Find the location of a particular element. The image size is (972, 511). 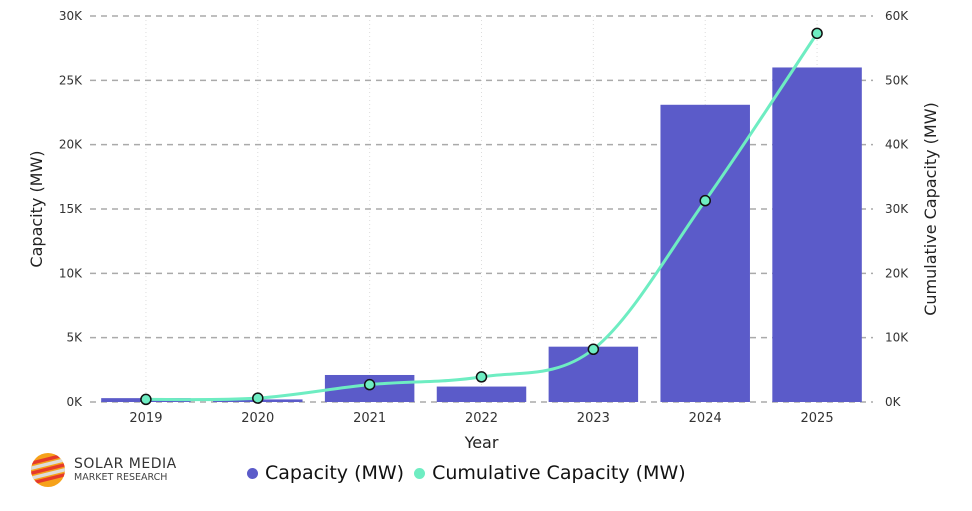

logo-sphere-icon is located at coordinates (48, 470).